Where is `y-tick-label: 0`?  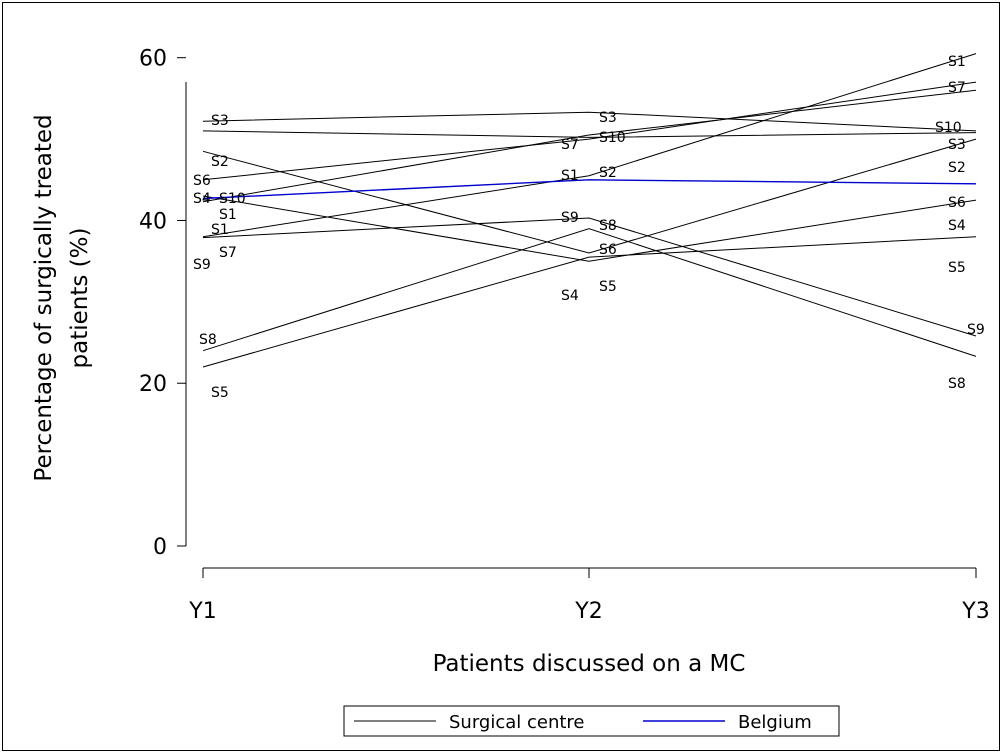
y-tick-label: 0 is located at coordinates (160, 547).